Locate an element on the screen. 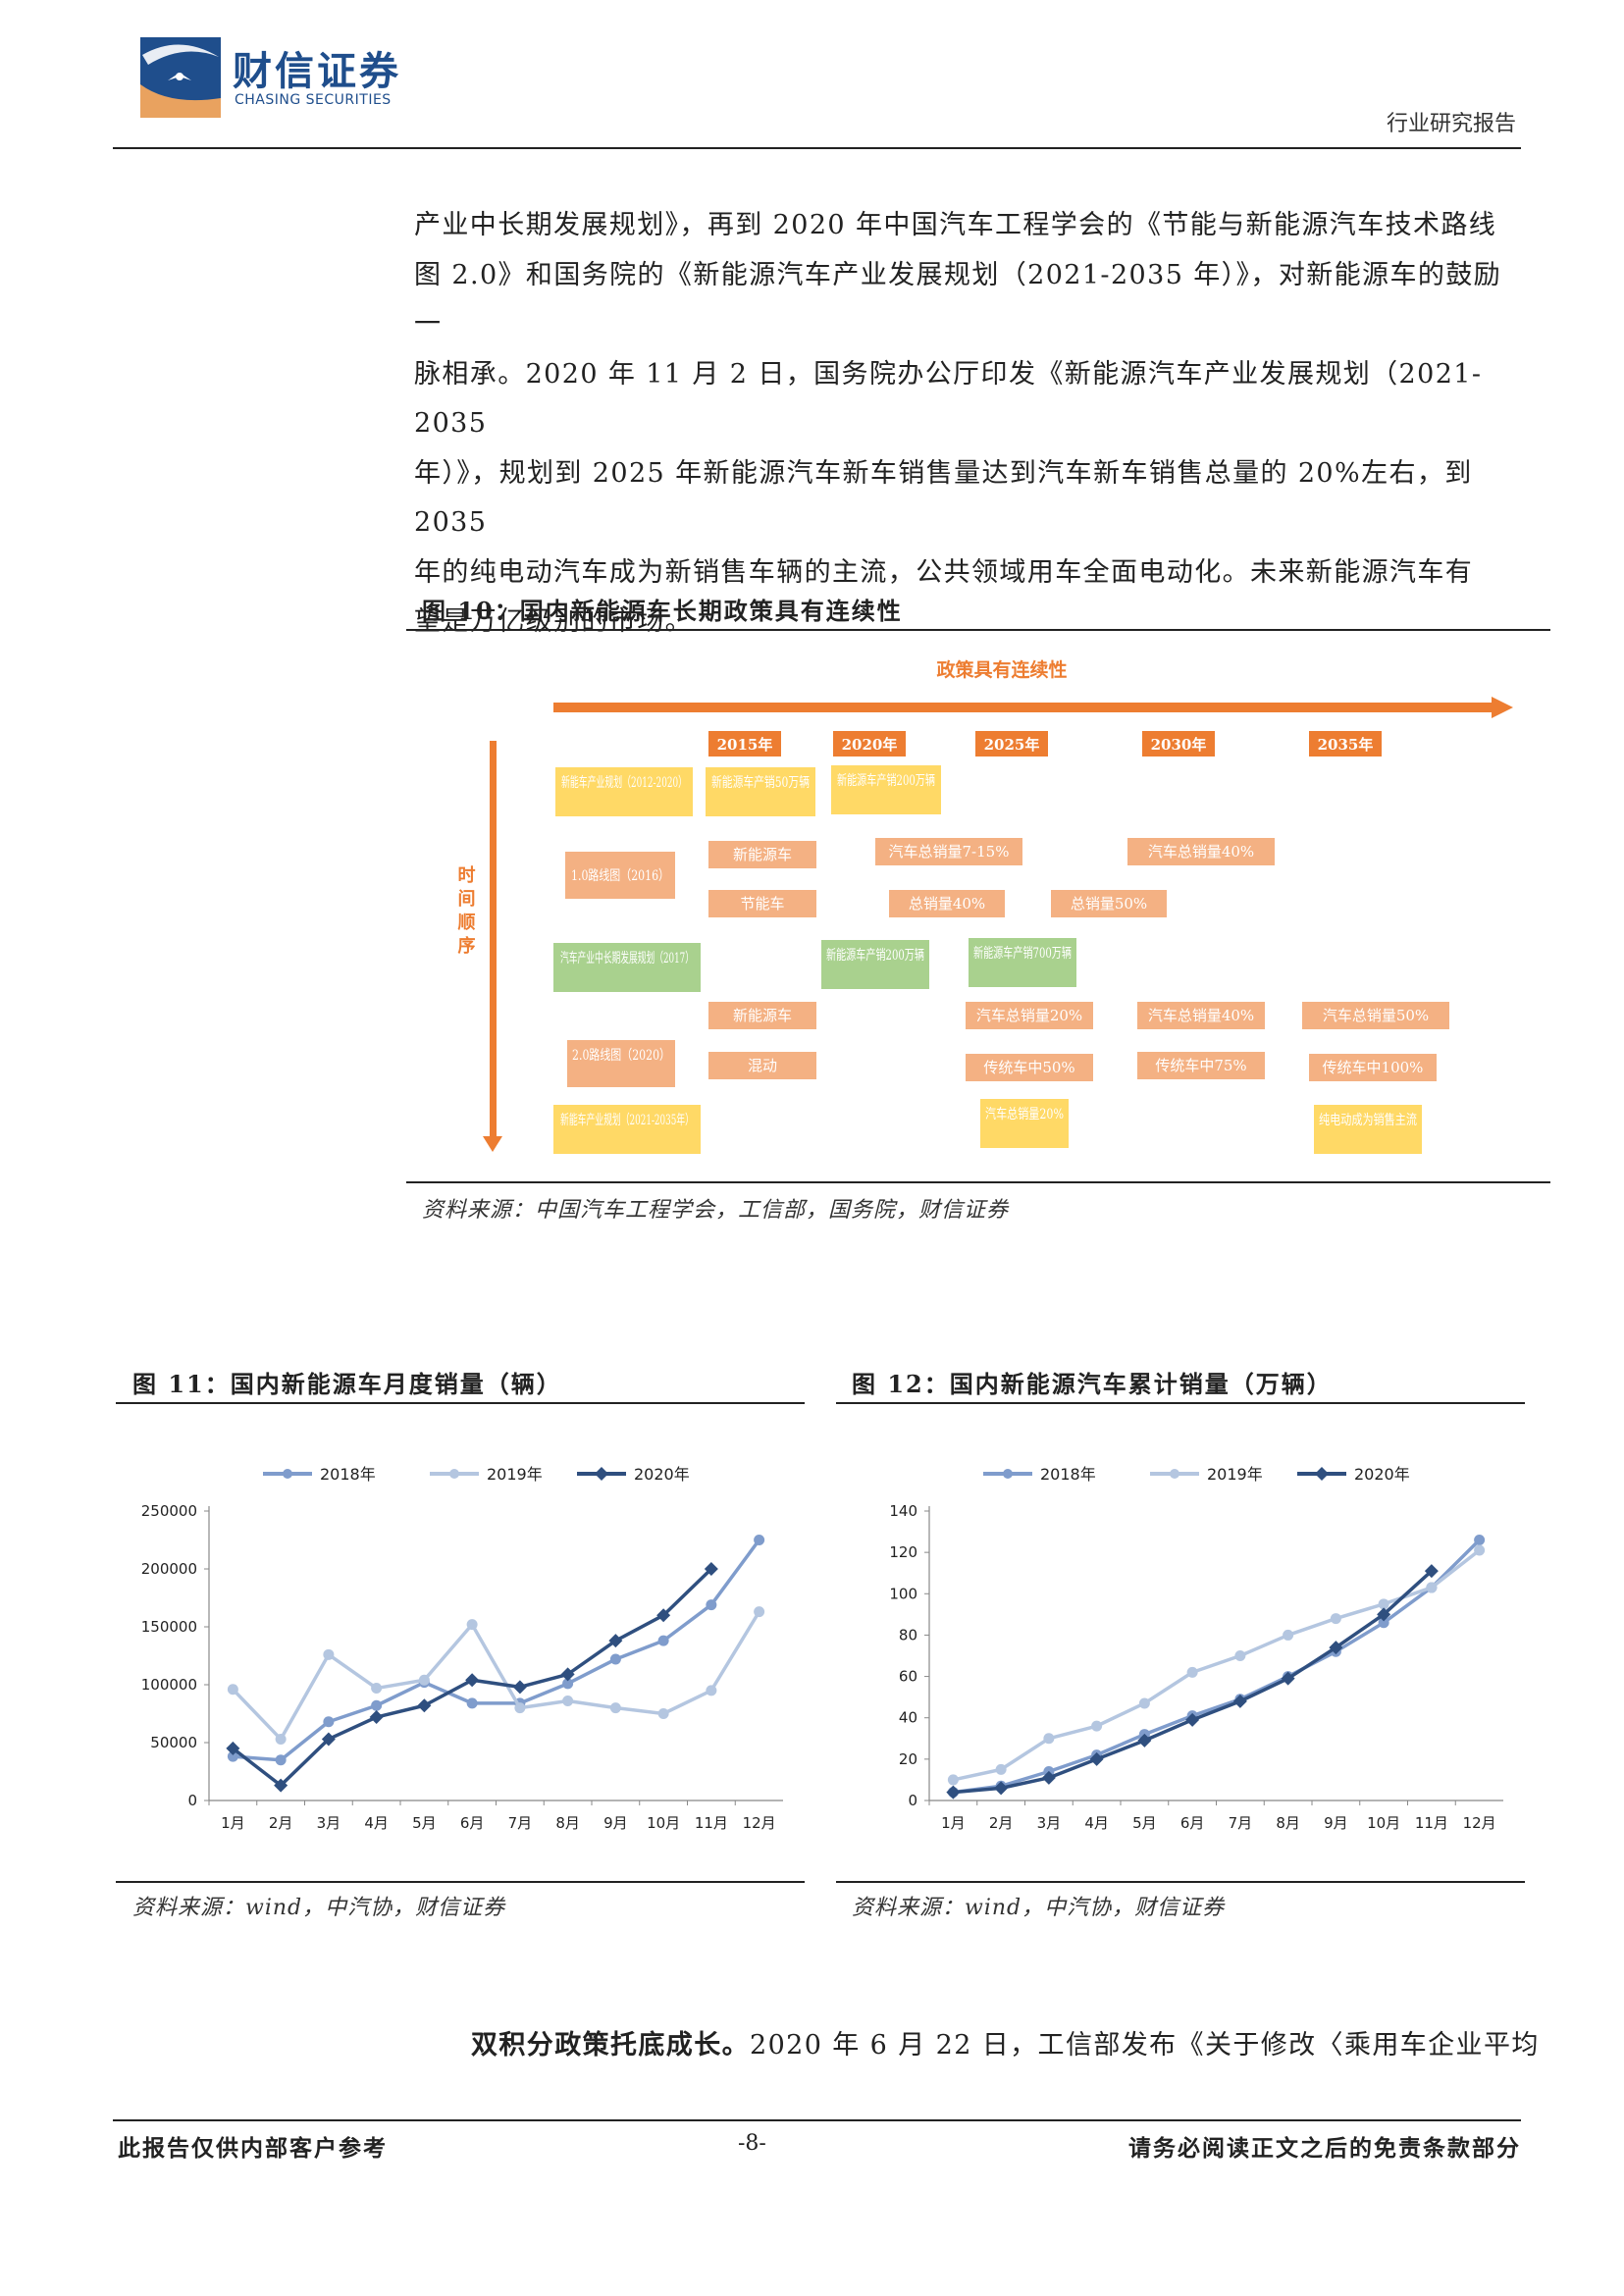 The image size is (1624, 2296). figure-12-top-rule is located at coordinates (1180, 1403).